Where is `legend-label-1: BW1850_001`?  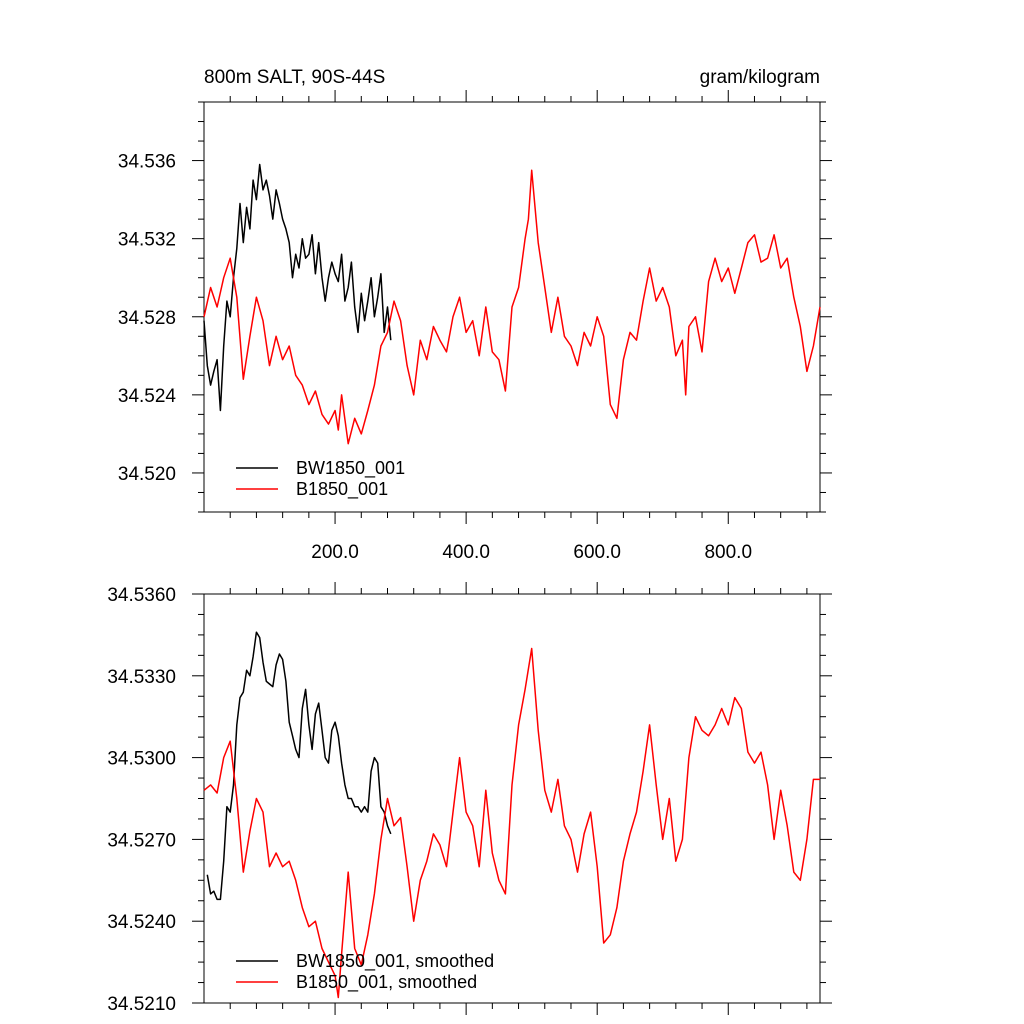 legend-label-1: BW1850_001 is located at coordinates (350, 468).